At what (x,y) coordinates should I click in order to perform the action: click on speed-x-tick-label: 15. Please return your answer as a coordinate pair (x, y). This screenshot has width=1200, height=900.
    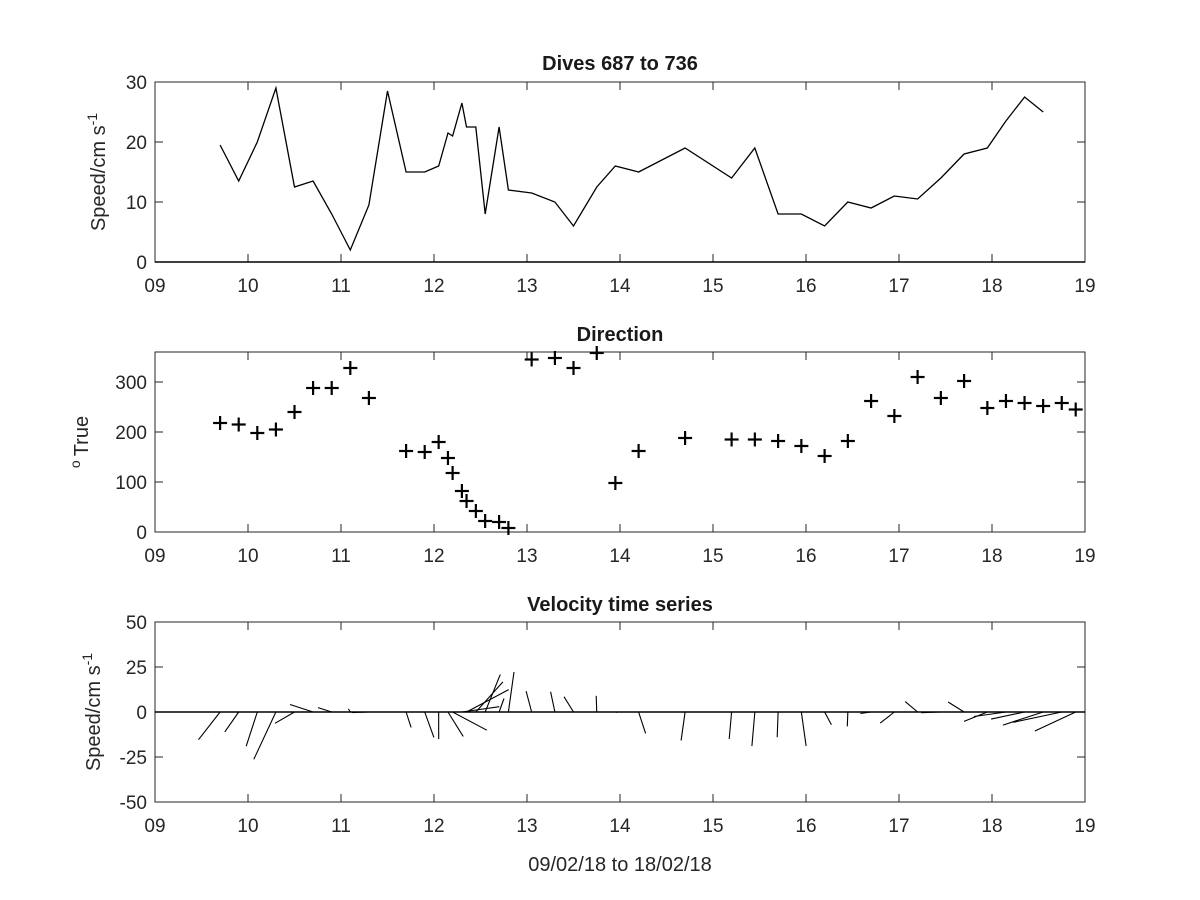
    Looking at the image, I should click on (712, 286).